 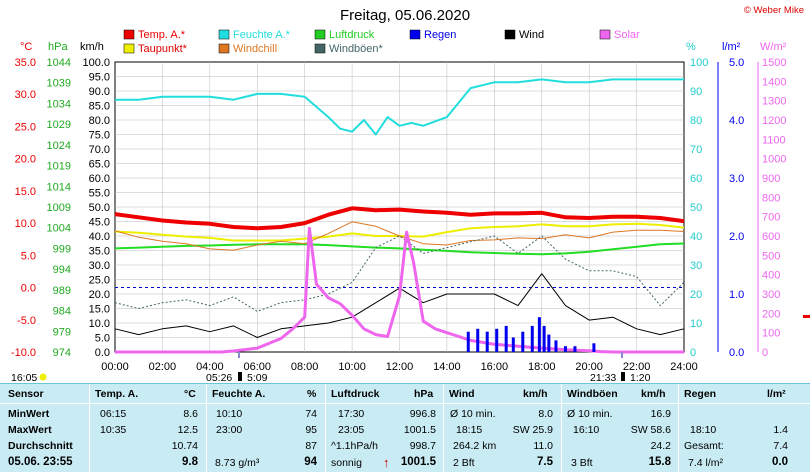 What do you see at coordinates (659, 462) in the screenshot?
I see `current-gust-value: 15.8` at bounding box center [659, 462].